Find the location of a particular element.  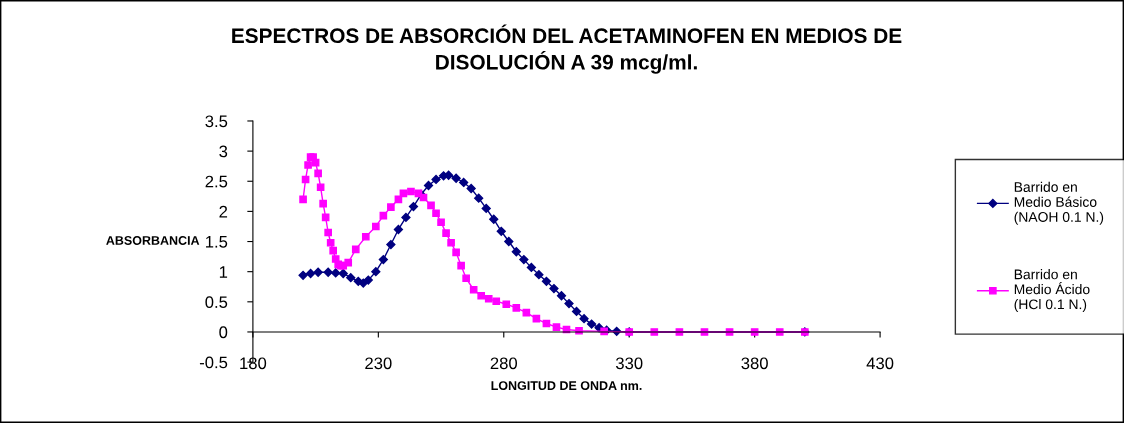

y-tick-label: 0.5 is located at coordinates (216, 302).